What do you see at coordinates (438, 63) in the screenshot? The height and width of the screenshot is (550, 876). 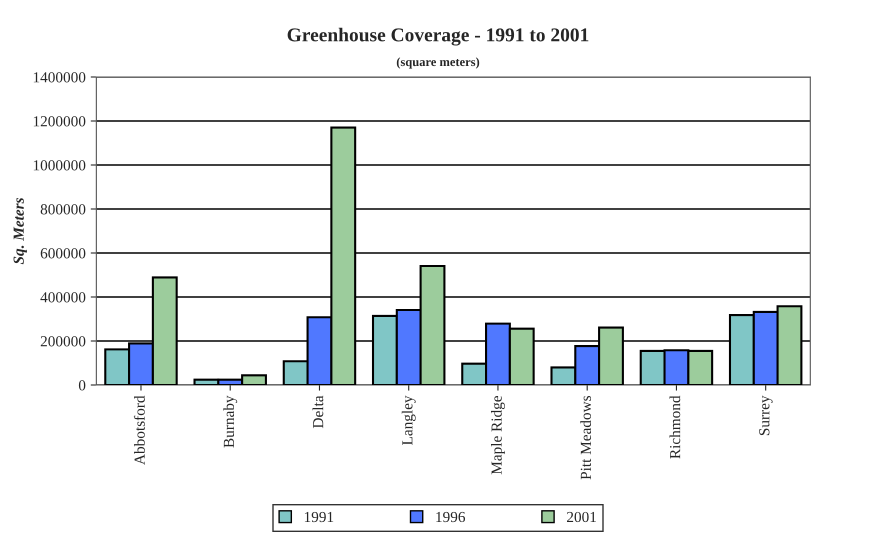 I see `chart-subtitle: (square meters)` at bounding box center [438, 63].